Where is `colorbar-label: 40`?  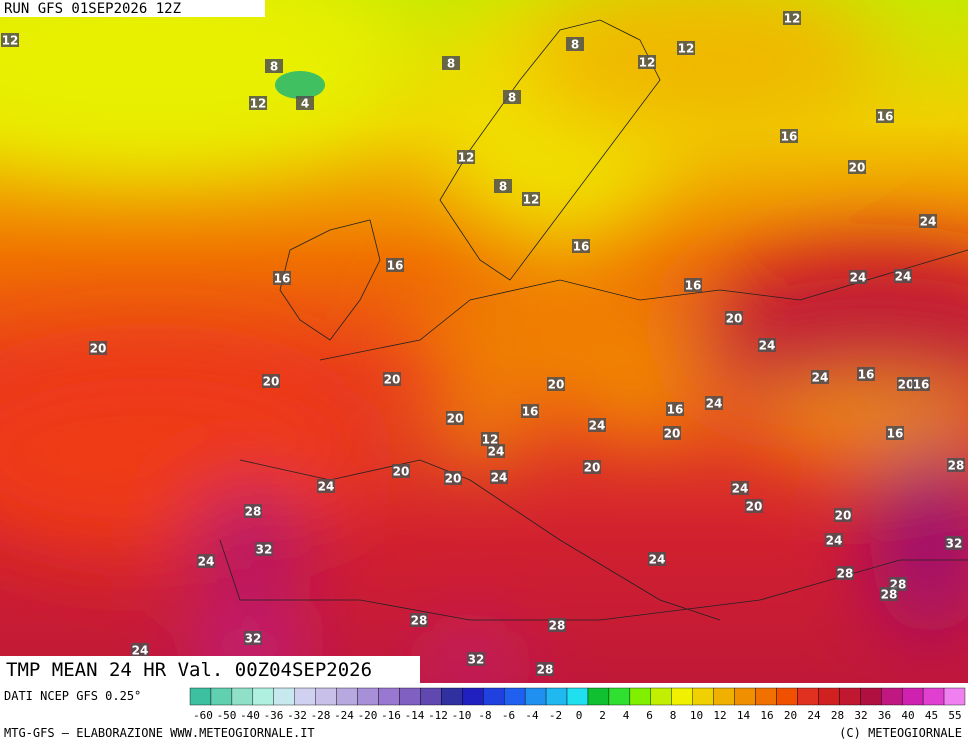 colorbar-label: 40 is located at coordinates (907, 715).